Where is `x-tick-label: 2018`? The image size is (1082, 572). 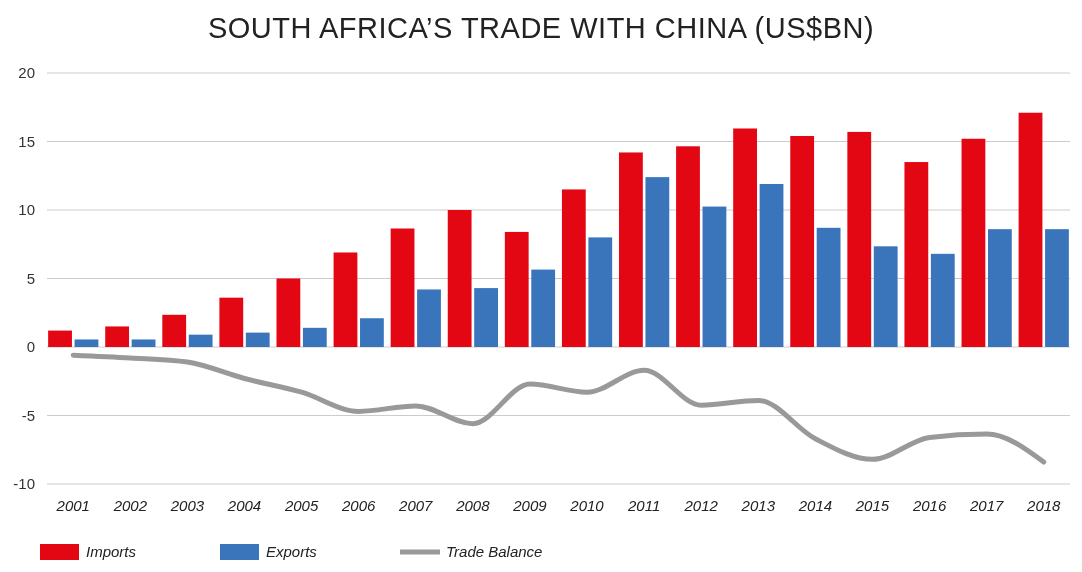
x-tick-label: 2018 is located at coordinates (1044, 505).